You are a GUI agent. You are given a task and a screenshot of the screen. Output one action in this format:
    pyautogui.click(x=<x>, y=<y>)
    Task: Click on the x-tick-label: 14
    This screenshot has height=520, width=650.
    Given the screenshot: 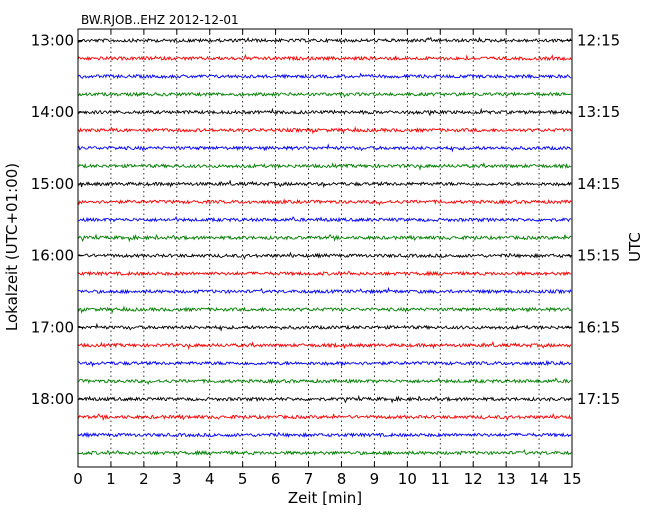 What is the action you would take?
    pyautogui.click(x=539, y=479)
    